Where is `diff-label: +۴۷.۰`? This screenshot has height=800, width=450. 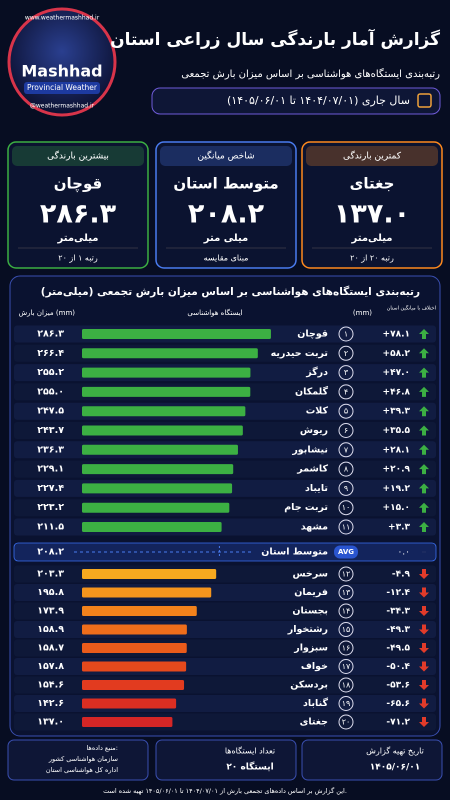
diff-label: +۴۷.۰ is located at coordinates (396, 373).